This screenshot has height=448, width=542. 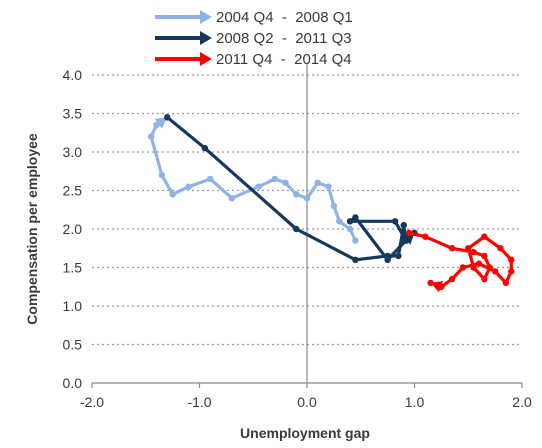 What do you see at coordinates (284, 59) in the screenshot?
I see `legend-label: 2011 Q4 - 2014 Q4` at bounding box center [284, 59].